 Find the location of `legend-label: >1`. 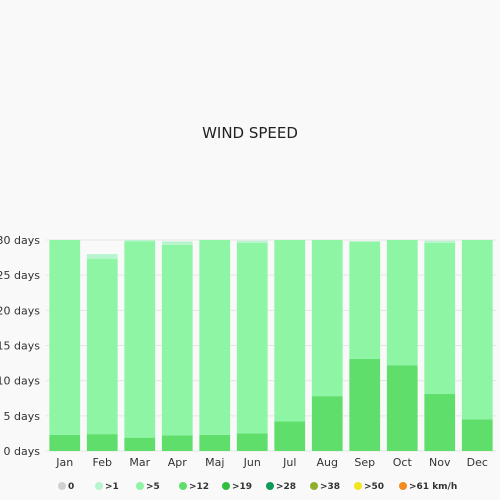

legend-label: >1 is located at coordinates (112, 487).